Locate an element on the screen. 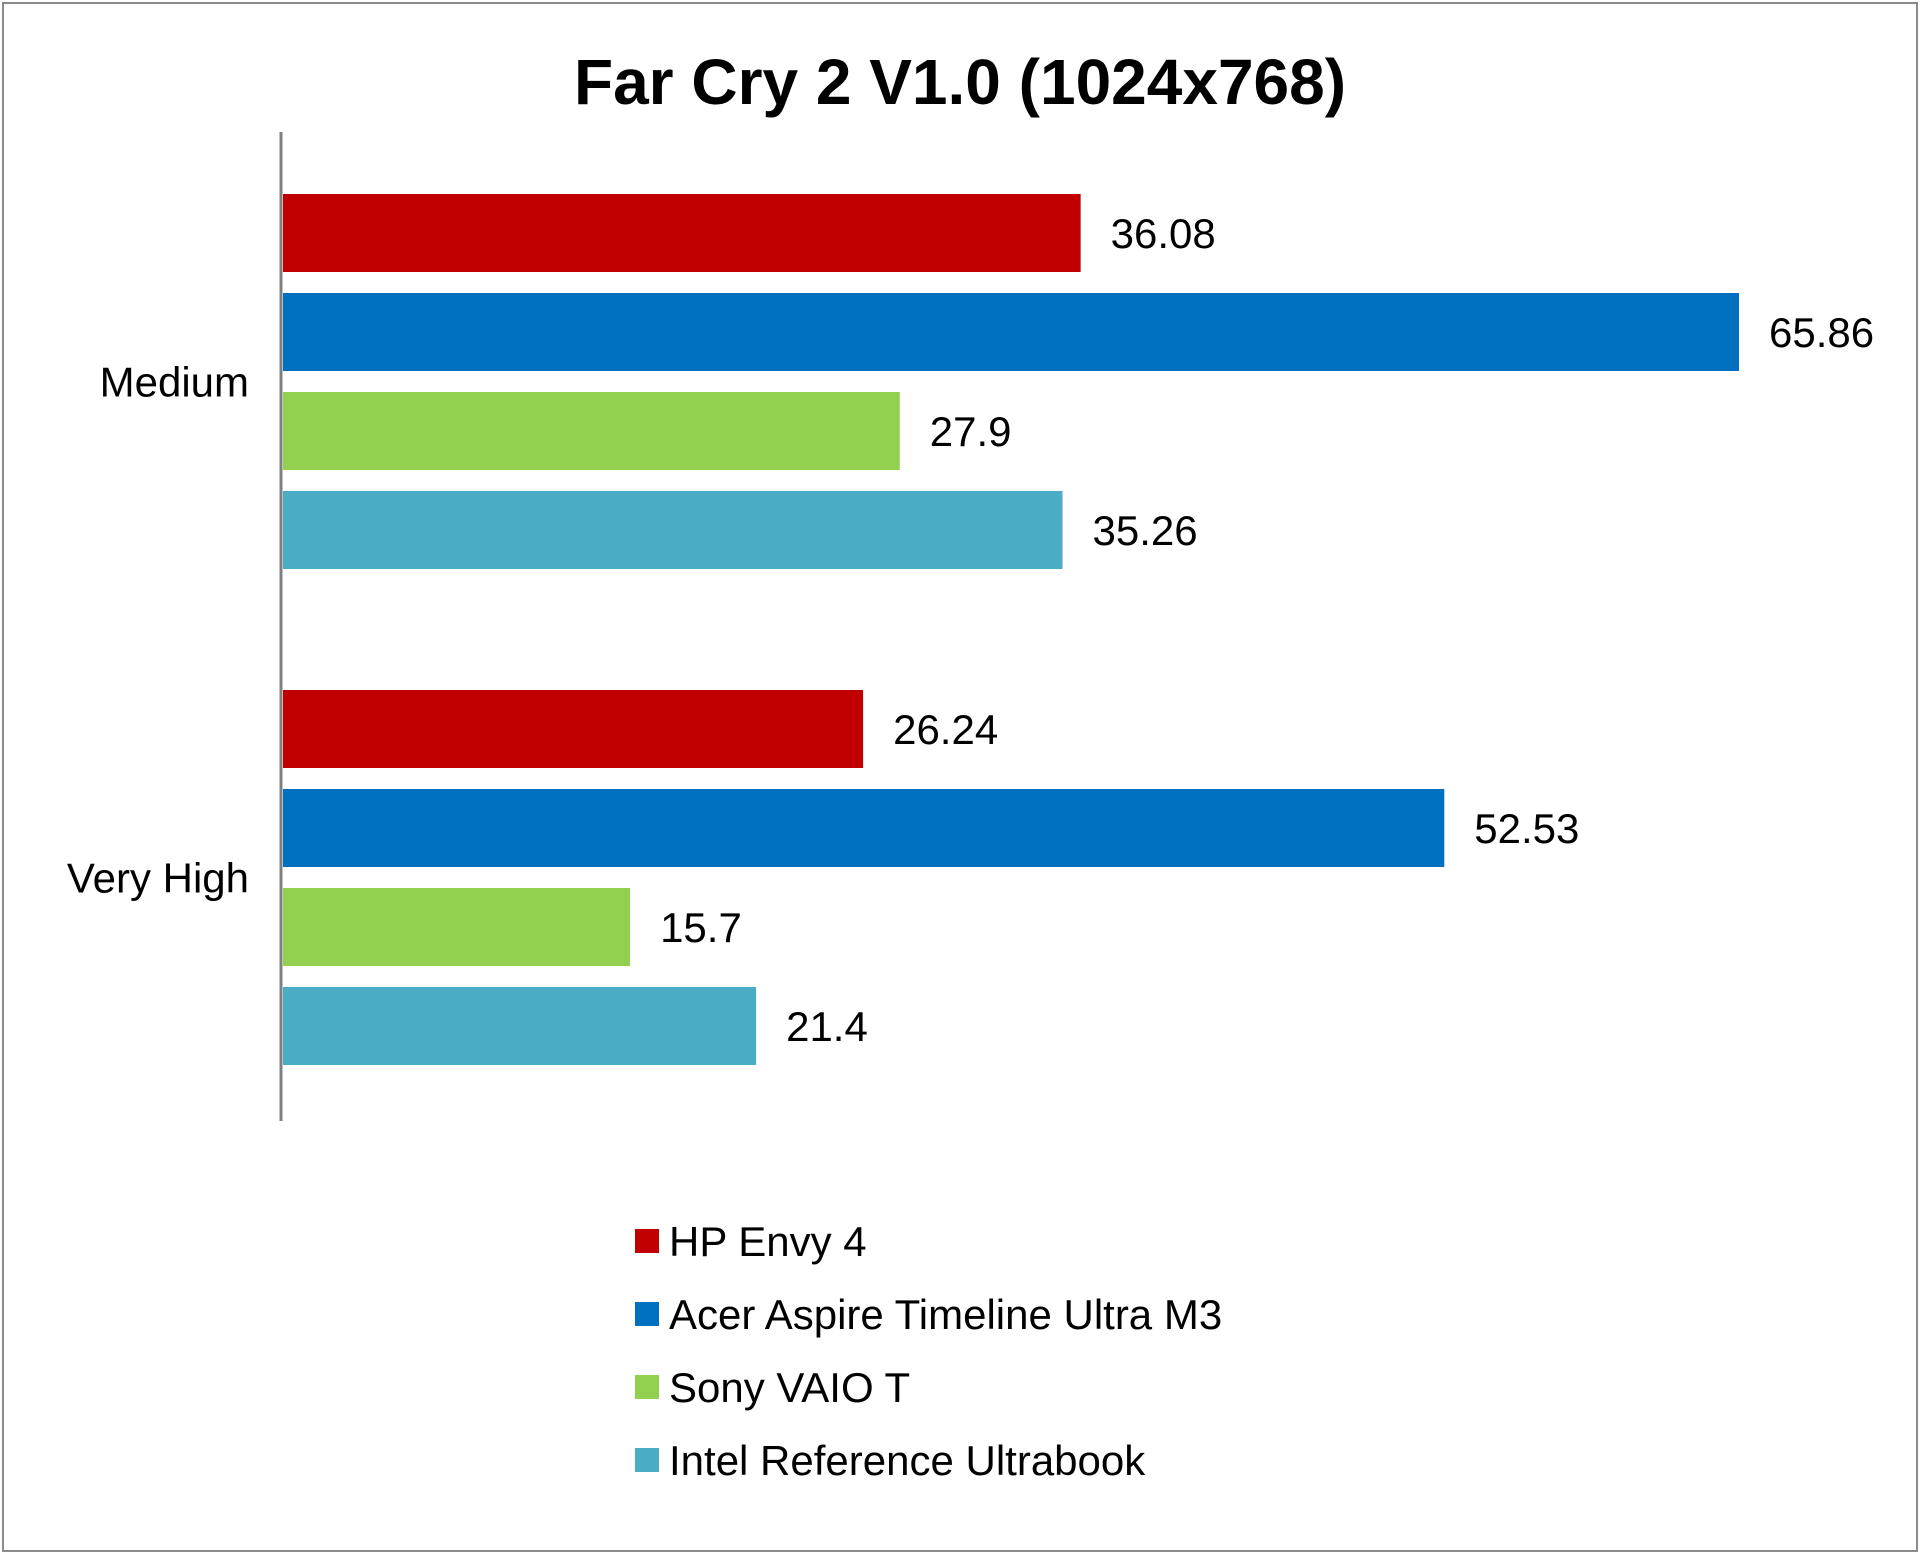  category-label-medium: Medium is located at coordinates (174, 382).